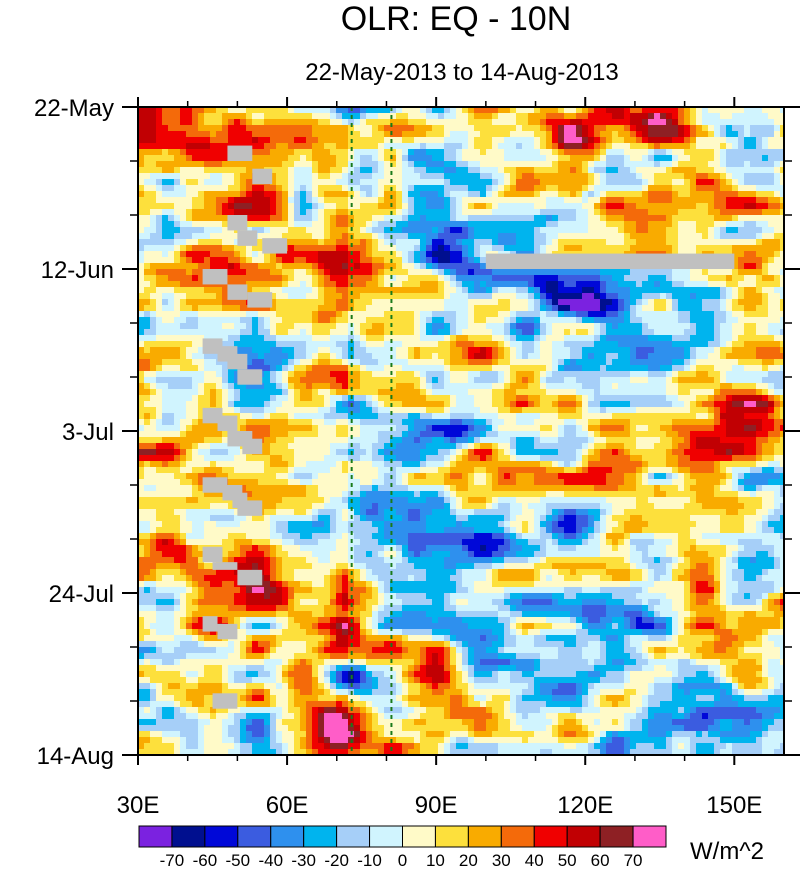 The height and width of the screenshot is (869, 804). What do you see at coordinates (77, 270) in the screenshot?
I see `y-tick-label: 12-Jun` at bounding box center [77, 270].